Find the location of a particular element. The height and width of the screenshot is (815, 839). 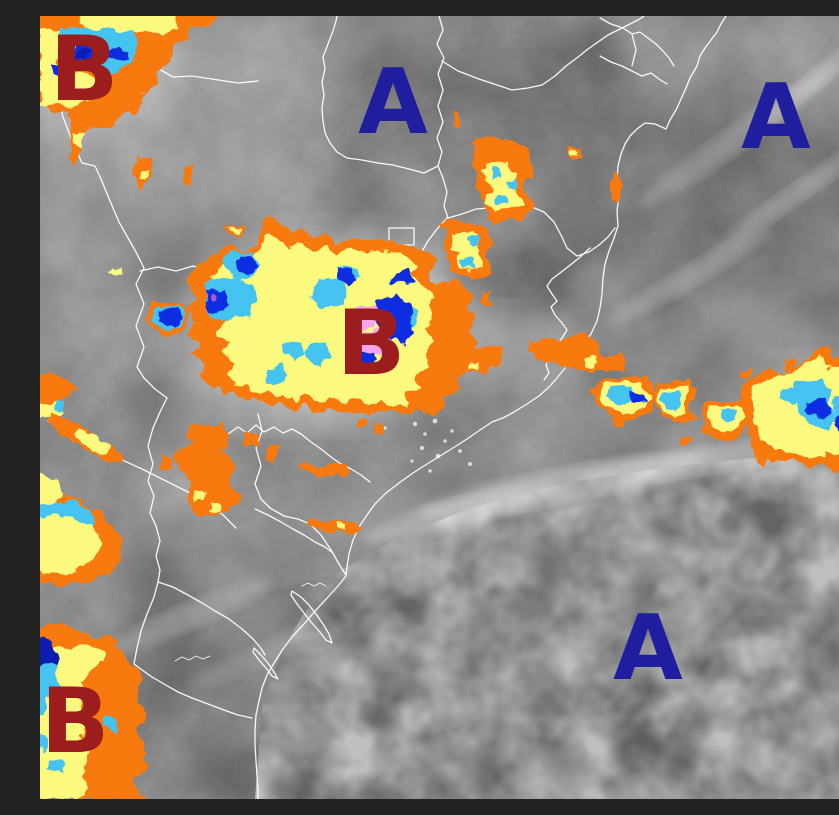

lagoon-outline-mirim is located at coordinates (265, 663).